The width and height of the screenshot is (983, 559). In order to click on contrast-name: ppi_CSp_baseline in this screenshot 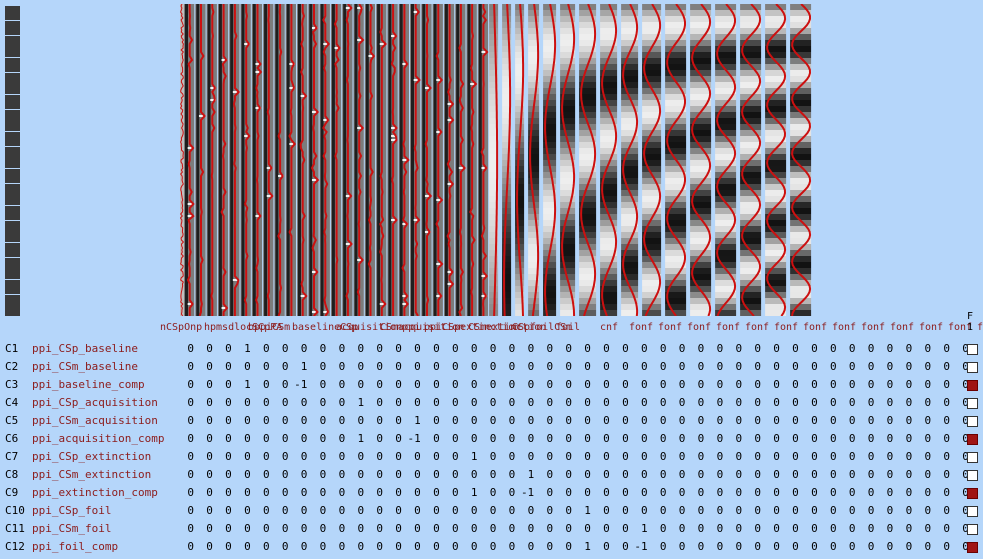, I will do `click(85, 348)`.